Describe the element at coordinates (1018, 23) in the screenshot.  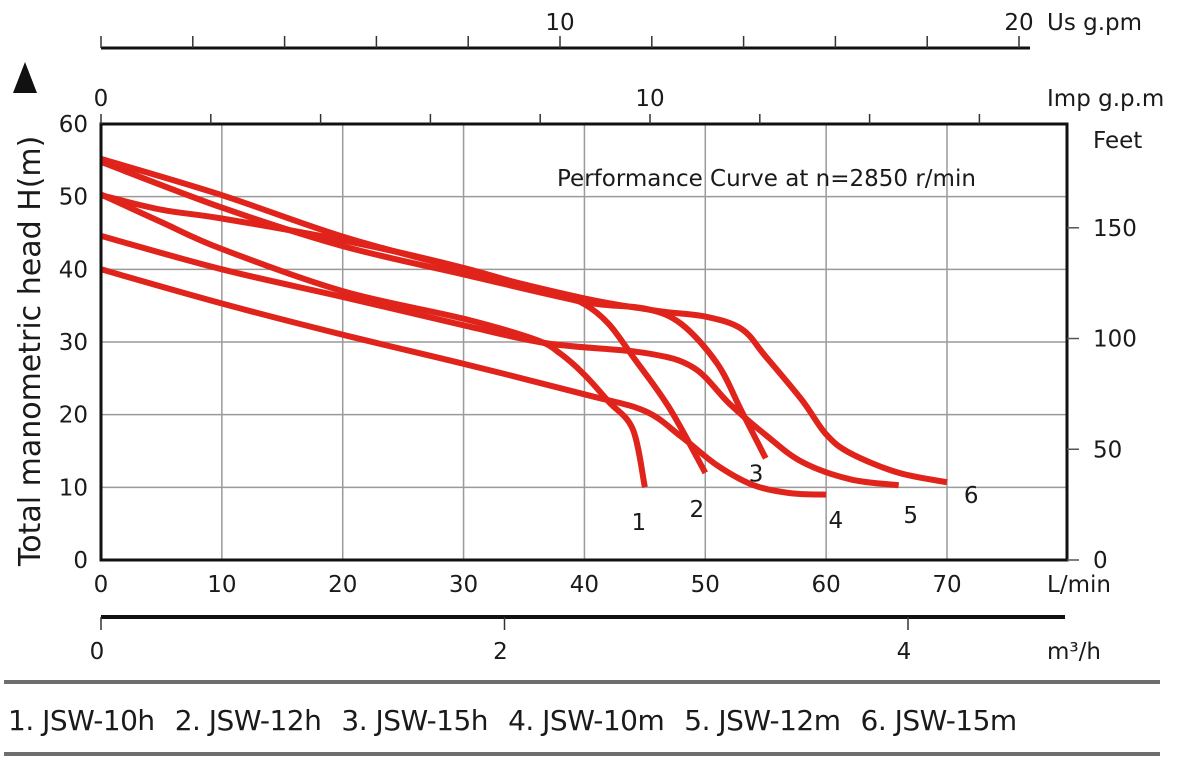
I see `us-gpm-tick-label: 20` at that location.